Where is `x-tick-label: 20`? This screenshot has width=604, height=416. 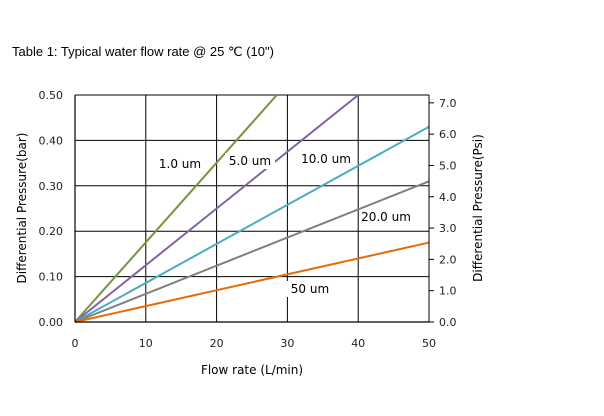
x-tick-label: 20 is located at coordinates (217, 343).